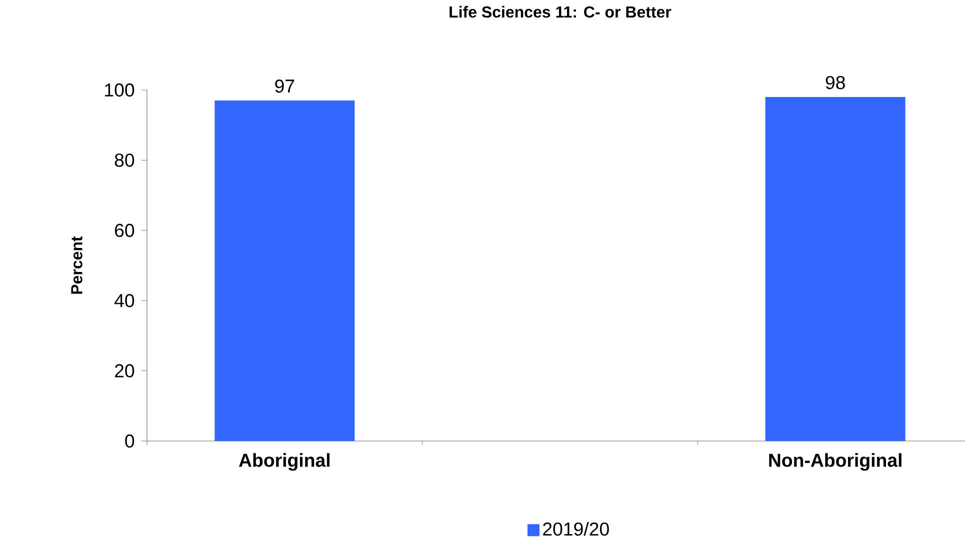  I want to click on chart-title: Life Sciences 11: C- or Better, so click(561, 12).